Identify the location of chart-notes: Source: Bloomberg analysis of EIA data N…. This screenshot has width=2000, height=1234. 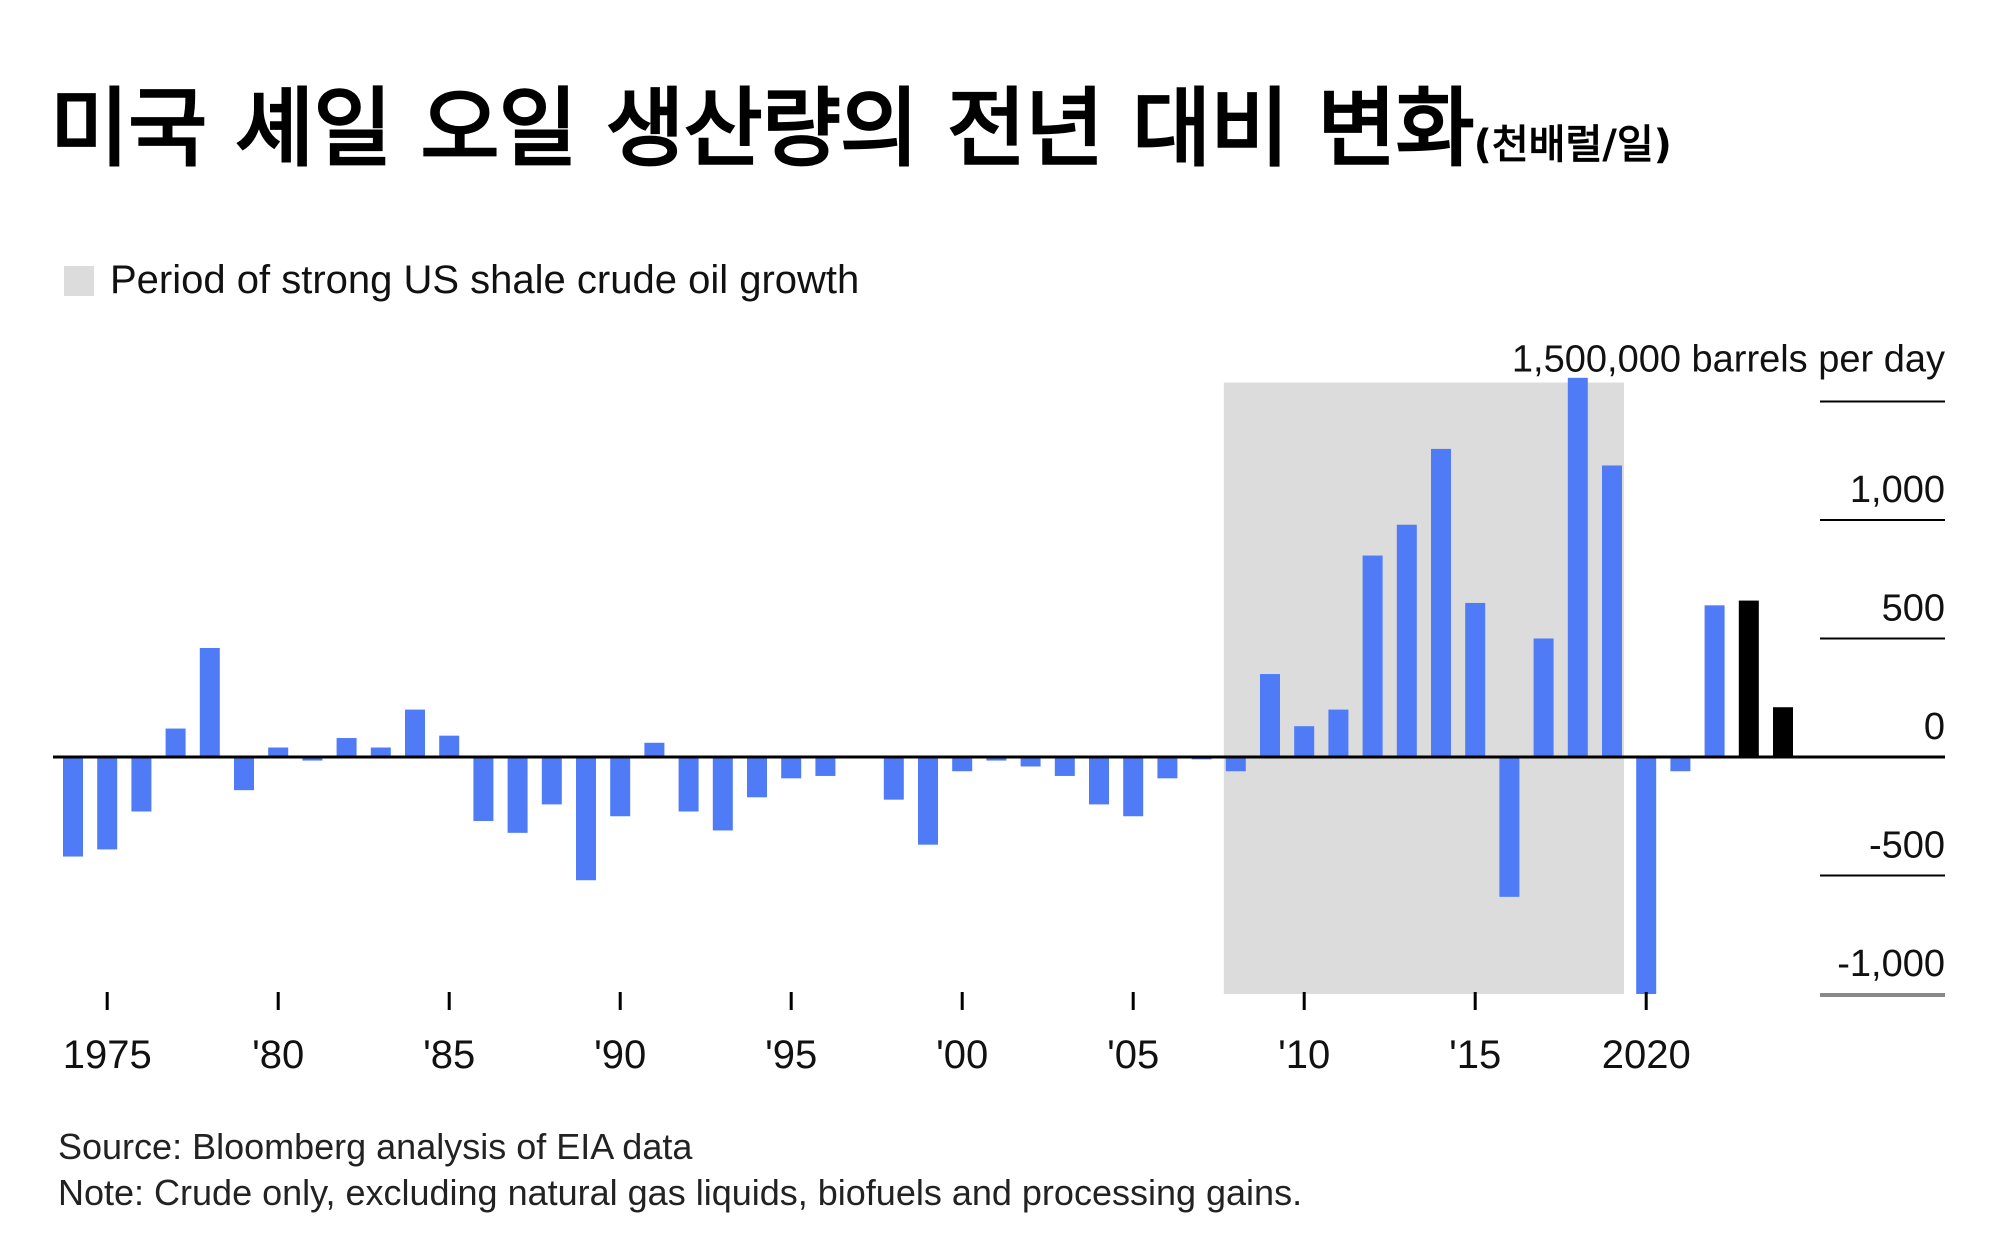
(680, 1170).